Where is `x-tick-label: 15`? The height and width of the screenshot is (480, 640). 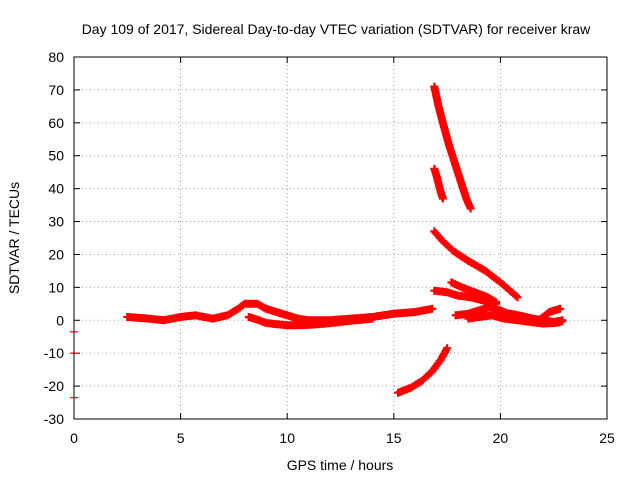
x-tick-label: 15 is located at coordinates (394, 438).